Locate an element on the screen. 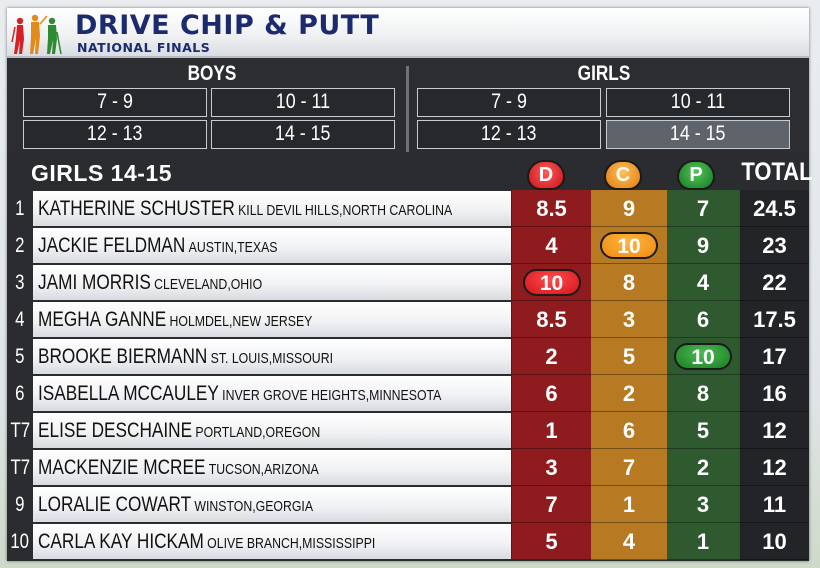 The height and width of the screenshot is (568, 820). total-value: 23 is located at coordinates (774, 245).